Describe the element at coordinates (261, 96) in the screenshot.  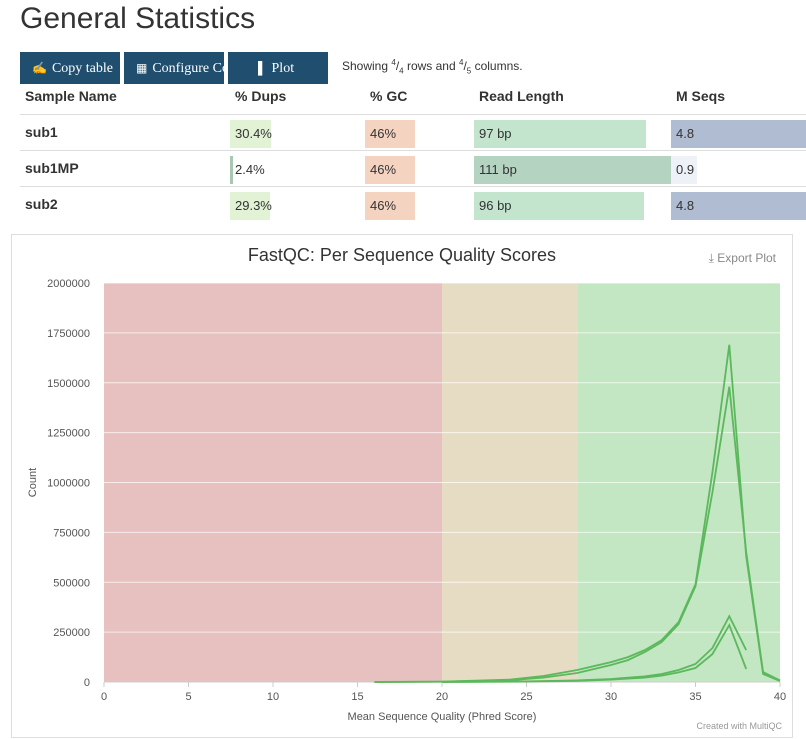
I see `column-header-dups: % Dups` at that location.